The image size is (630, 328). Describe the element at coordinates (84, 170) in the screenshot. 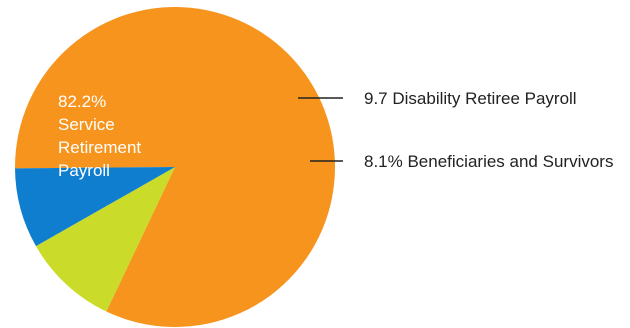

I see `service-retirement-label-line: Payroll` at that location.